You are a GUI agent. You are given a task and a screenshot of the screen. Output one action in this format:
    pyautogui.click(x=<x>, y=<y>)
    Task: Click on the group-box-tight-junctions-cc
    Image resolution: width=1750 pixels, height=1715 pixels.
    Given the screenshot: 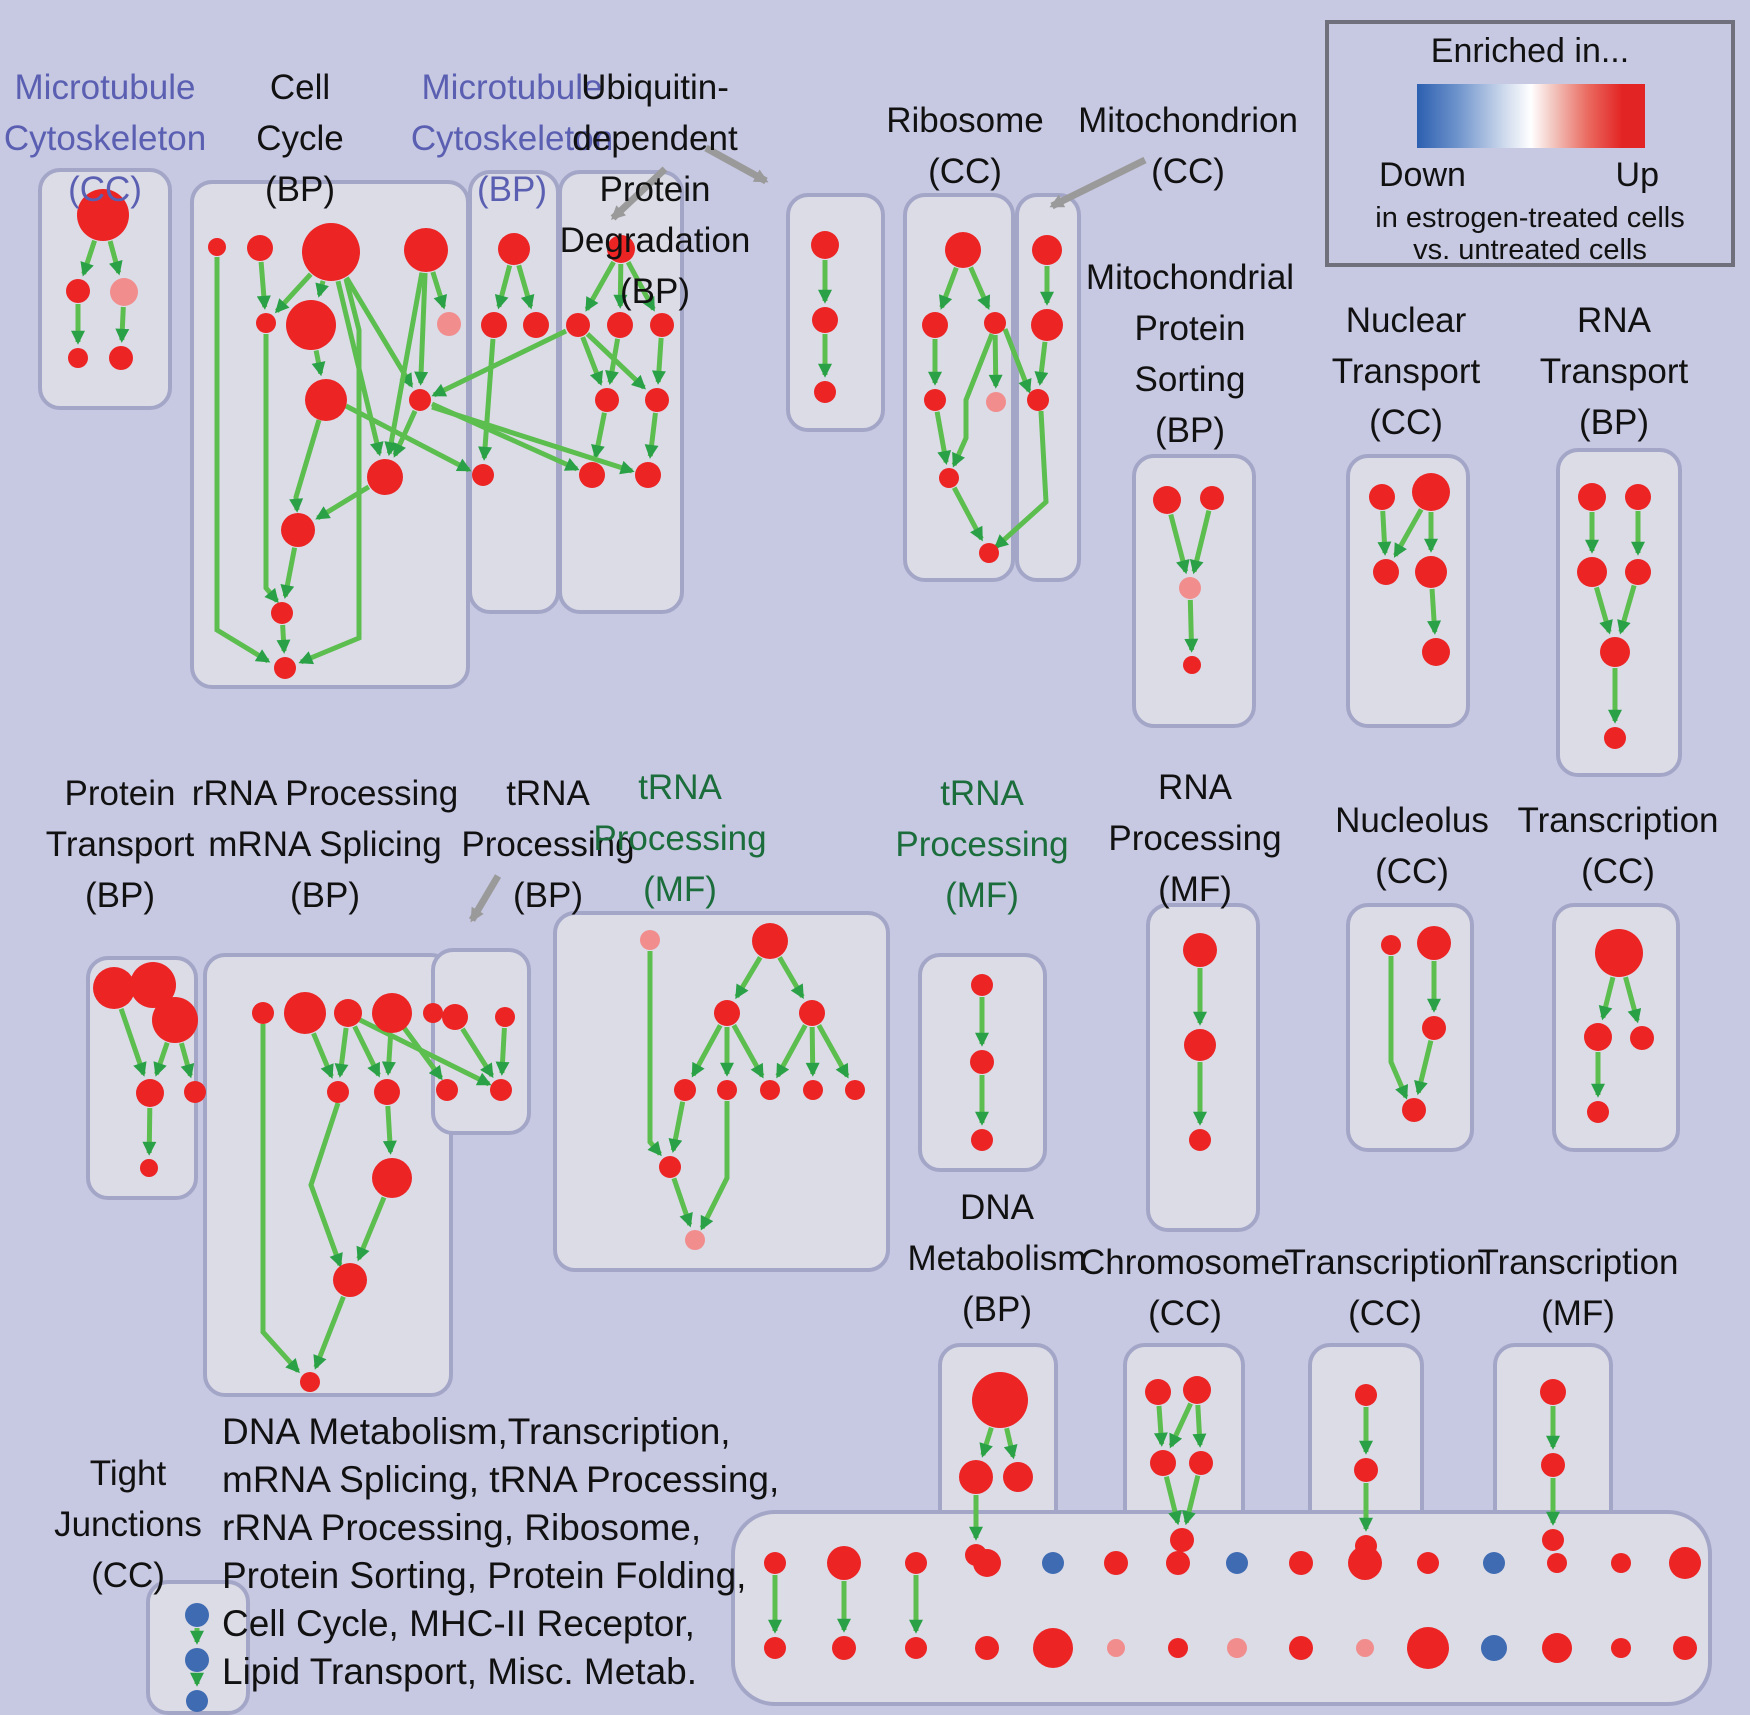 What is the action you would take?
    pyautogui.click(x=198, y=1647)
    